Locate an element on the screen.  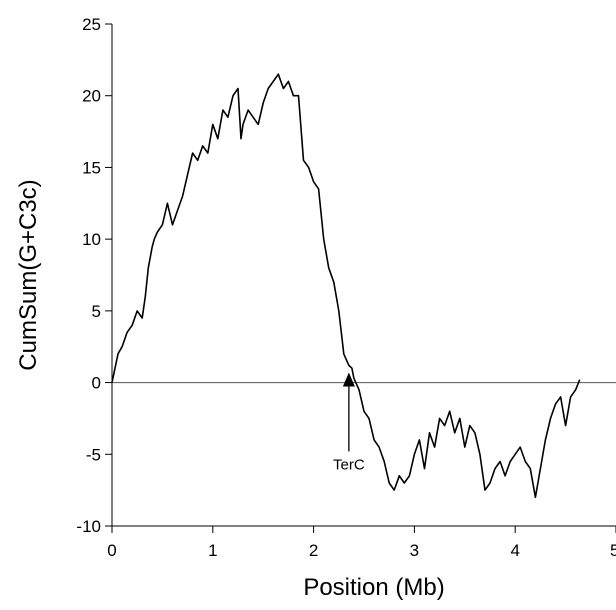
x-tick-label: 3 is located at coordinates (414, 550).